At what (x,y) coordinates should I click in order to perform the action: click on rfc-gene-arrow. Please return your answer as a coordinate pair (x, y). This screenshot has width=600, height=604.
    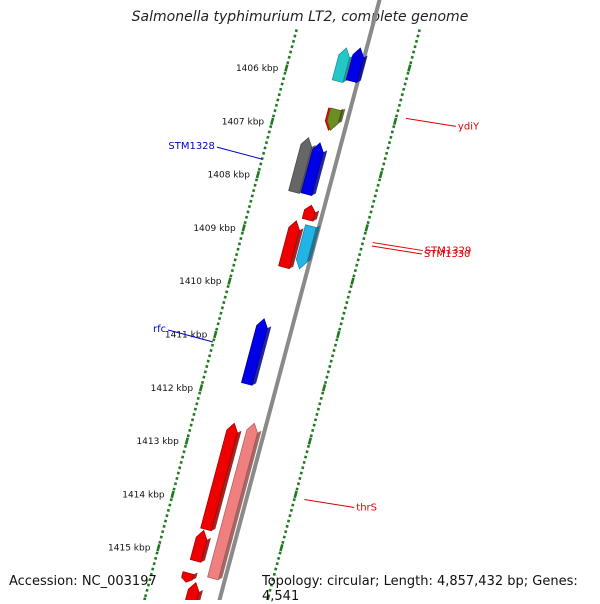
    Looking at the image, I should click on (254, 352).